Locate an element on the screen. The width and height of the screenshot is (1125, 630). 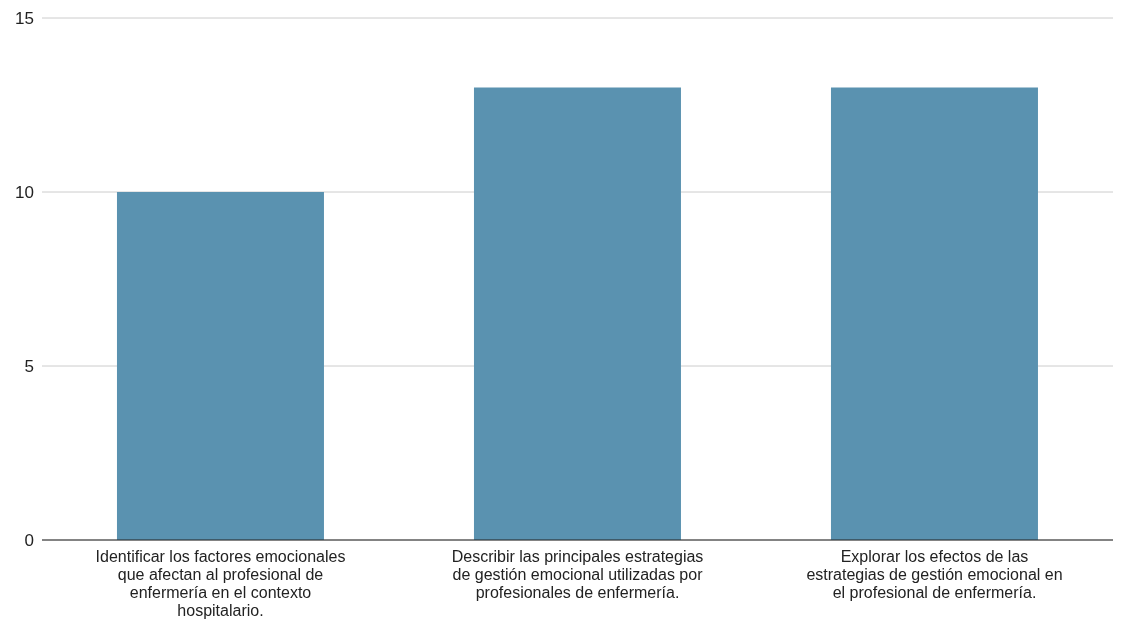
x-tick-label: Explorar los efectos de las estrategias de gestión emocional en el profesional de enfermería. is located at coordinates (934, 574).